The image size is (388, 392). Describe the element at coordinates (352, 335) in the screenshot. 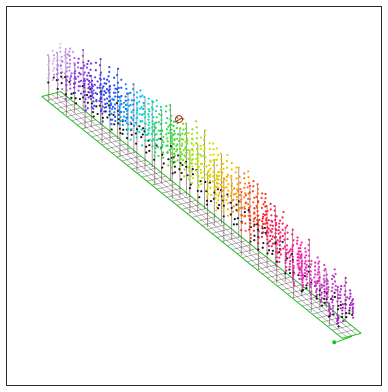

I see `grid-edge` at that location.